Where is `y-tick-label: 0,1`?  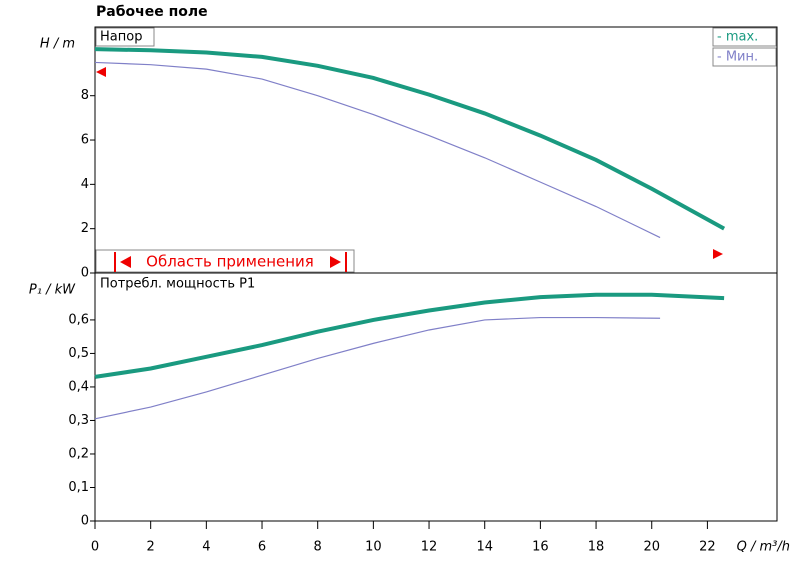 y-tick-label: 0,1 is located at coordinates (78, 487).